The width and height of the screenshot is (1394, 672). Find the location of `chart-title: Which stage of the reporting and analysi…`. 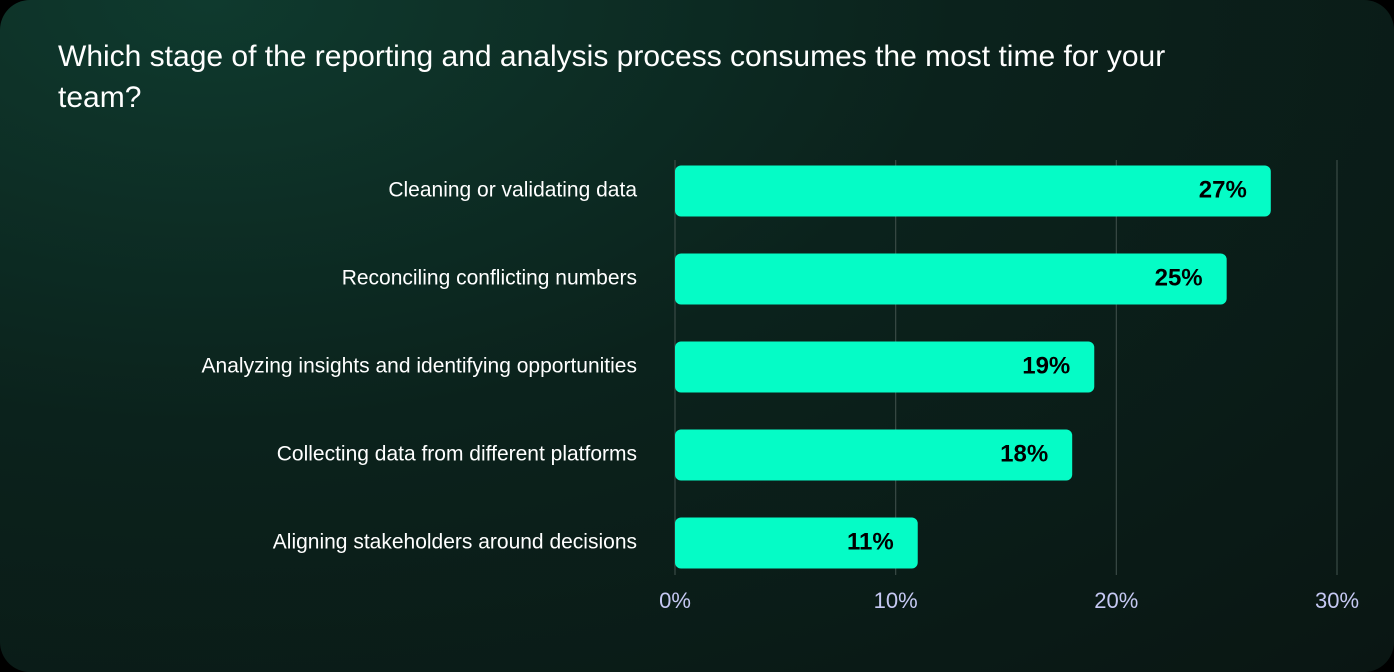

chart-title: Which stage of the reporting and analysi… is located at coordinates (612, 77).